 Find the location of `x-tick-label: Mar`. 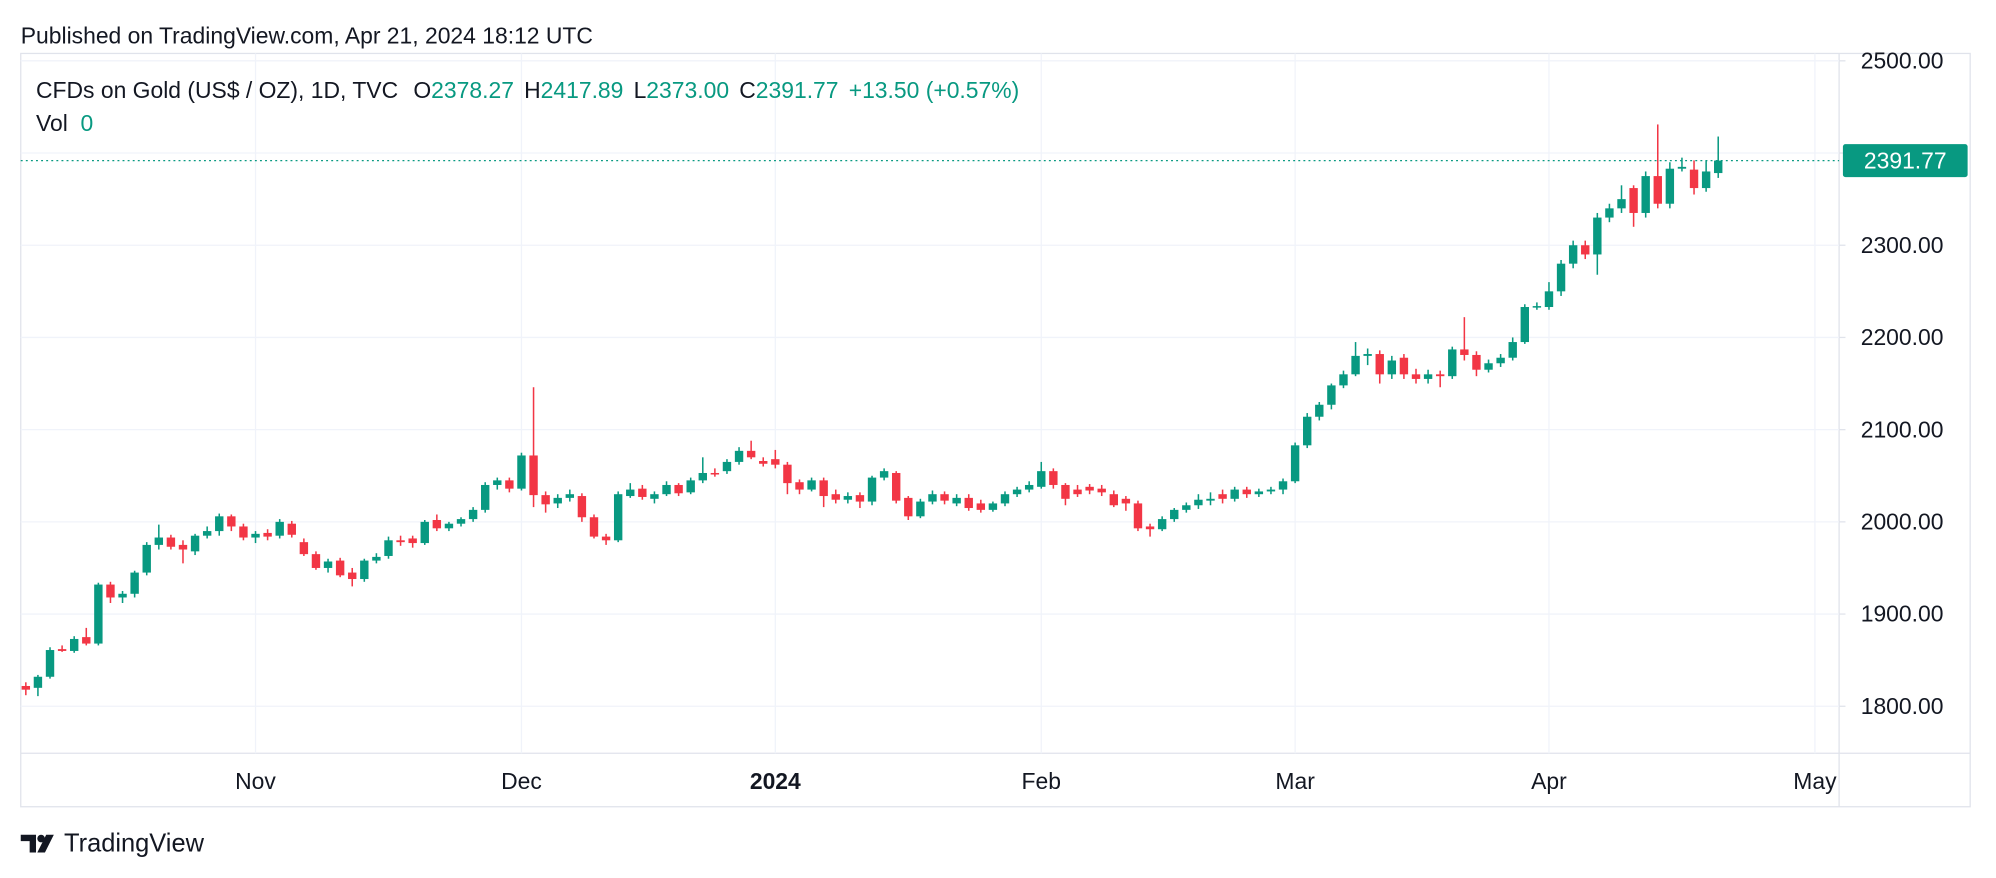

x-tick-label: Mar is located at coordinates (1295, 781).